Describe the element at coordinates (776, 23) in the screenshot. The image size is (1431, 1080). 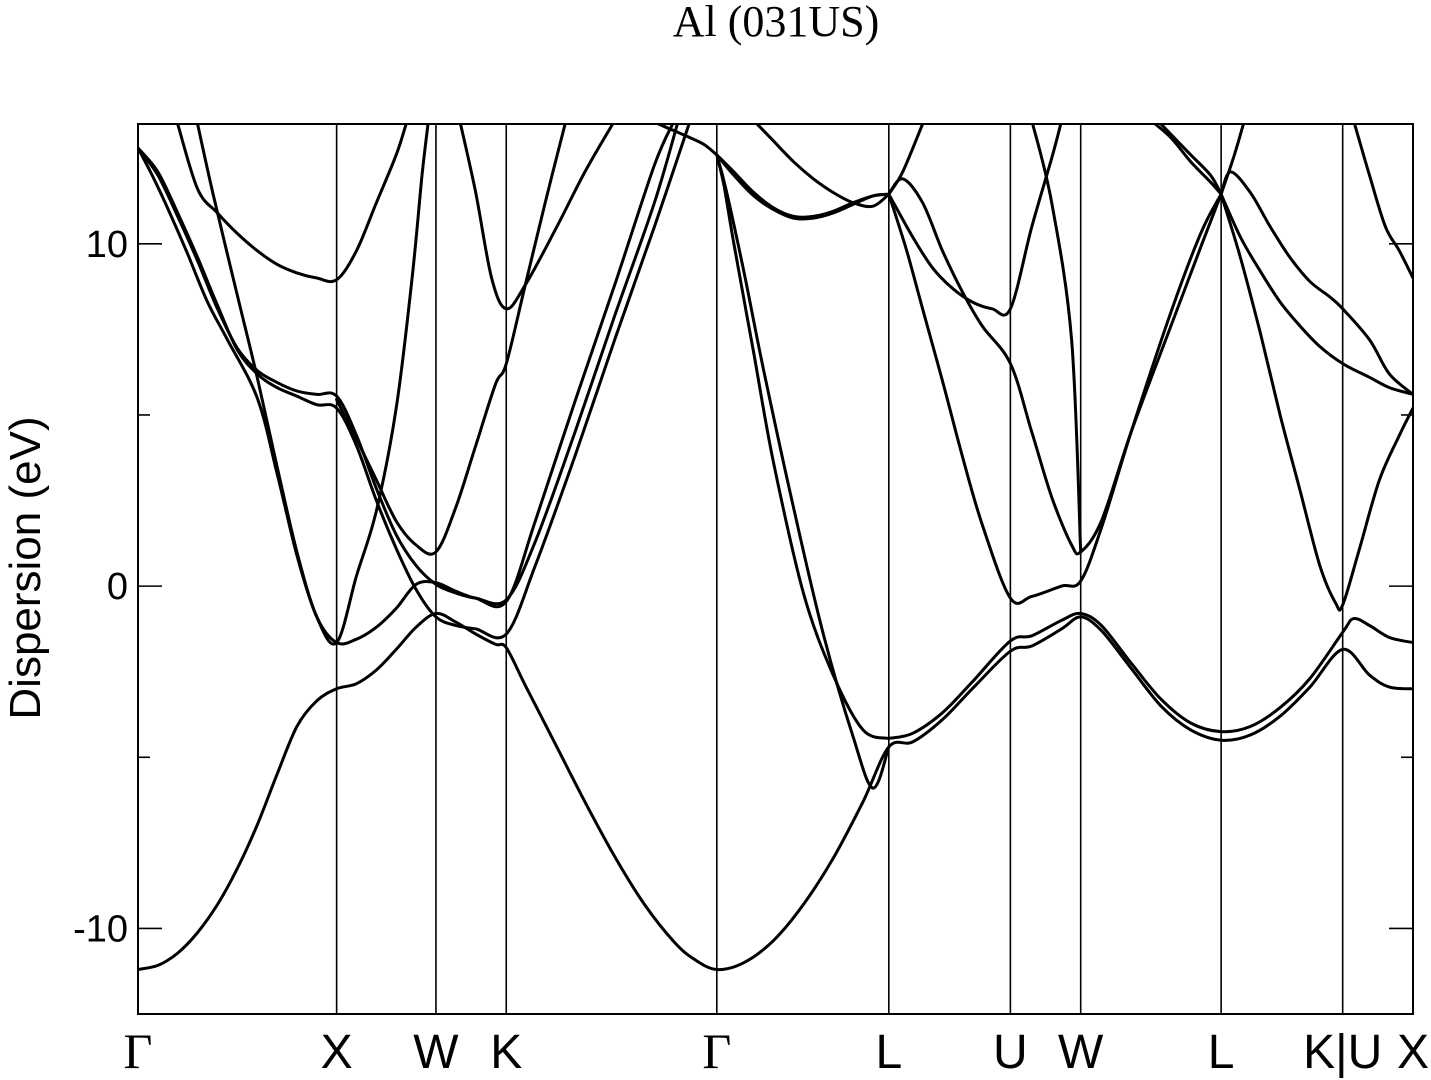
I see `chart-title: Al (031US)` at that location.